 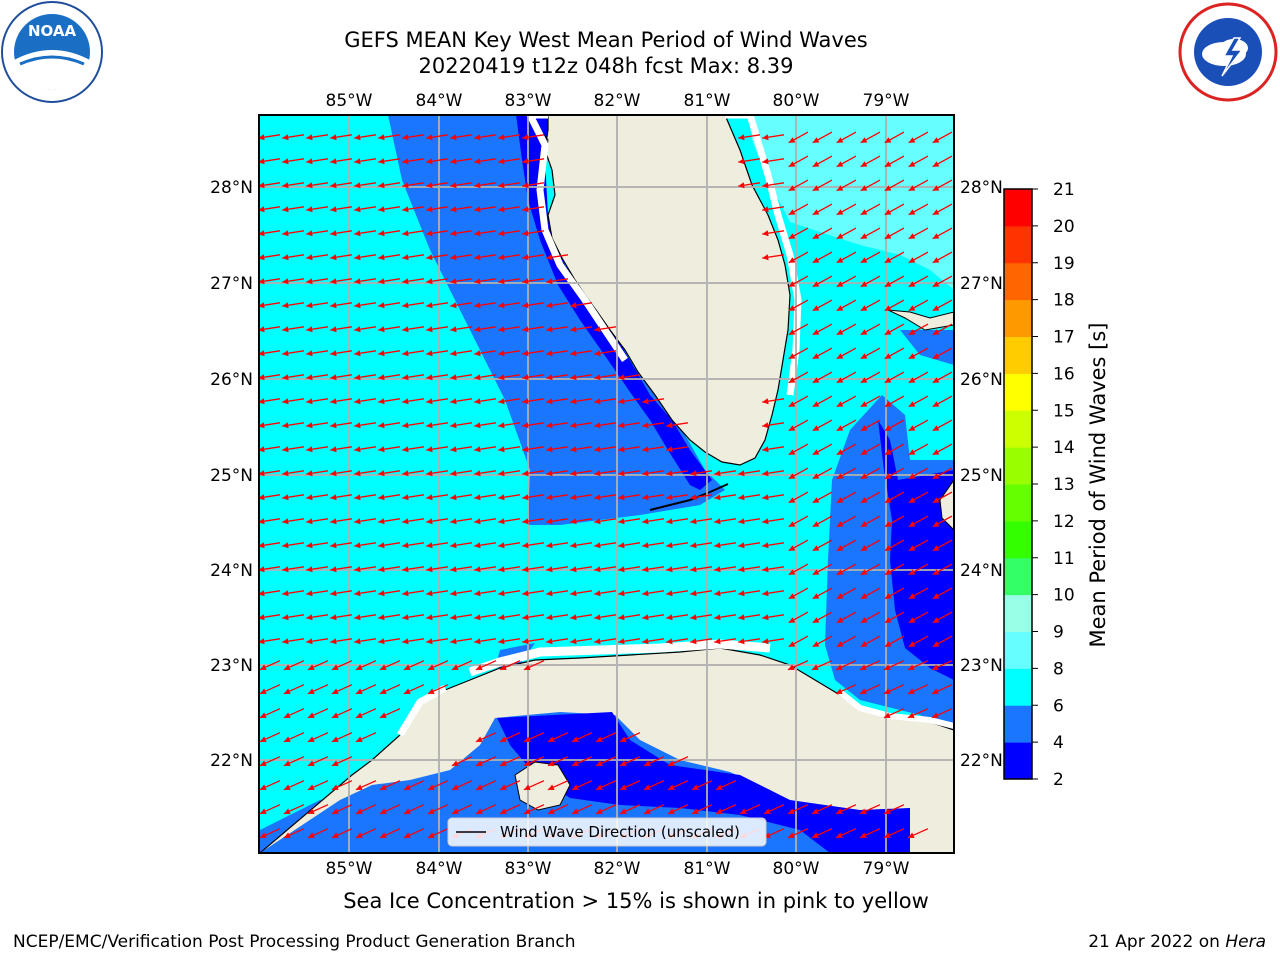 What do you see at coordinates (607, 832) in the screenshot?
I see `map-legend: Wind Wave Direction (unscaled)` at bounding box center [607, 832].